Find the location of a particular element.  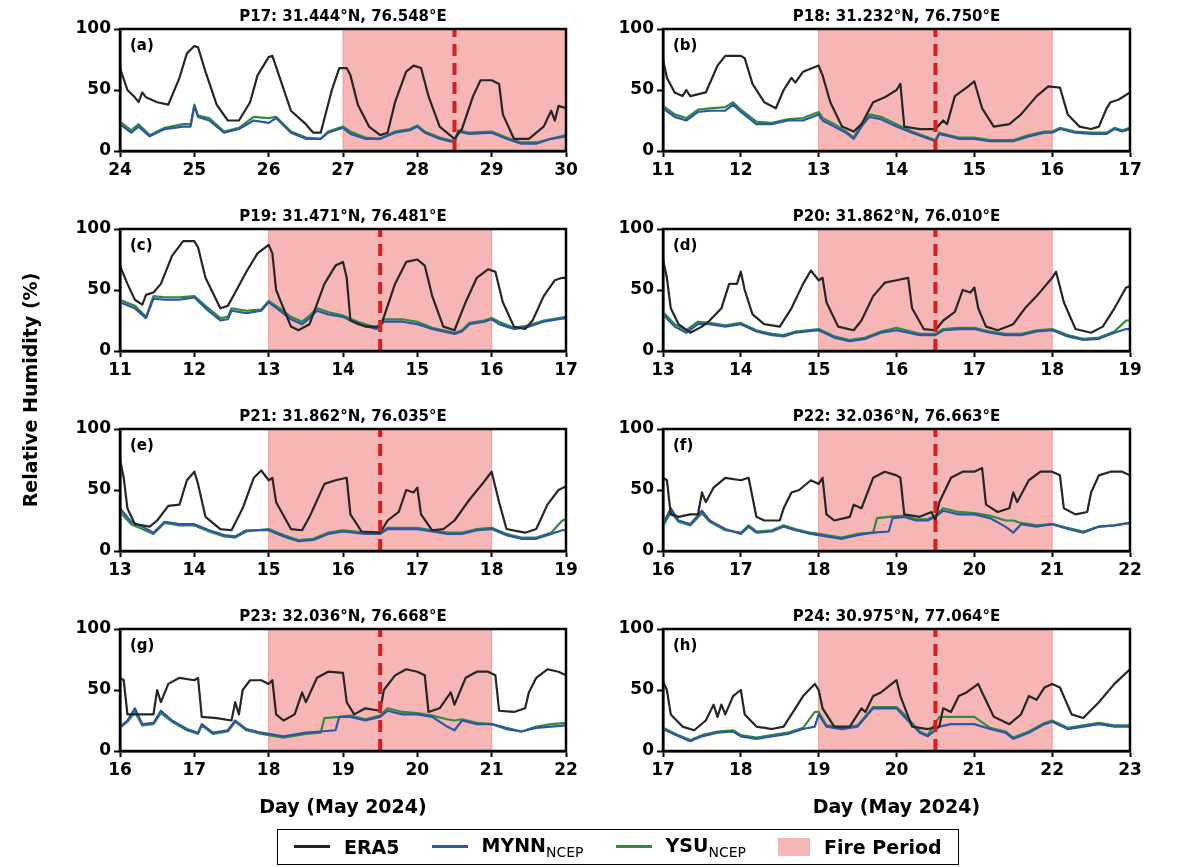

legend-label: Fire Period is located at coordinates (882, 846).